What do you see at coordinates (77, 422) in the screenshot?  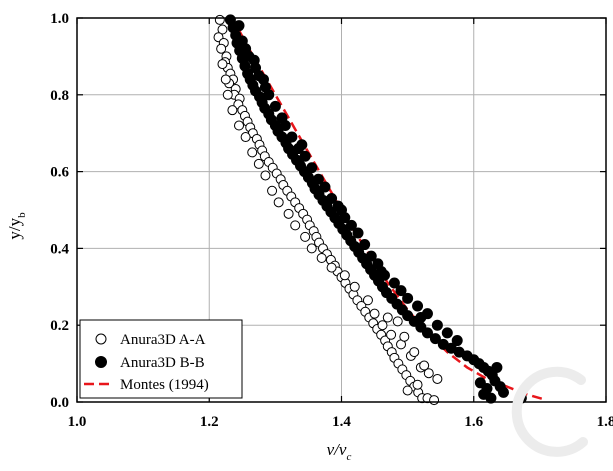 I see `x-tick-label: 1.0` at bounding box center [77, 422].